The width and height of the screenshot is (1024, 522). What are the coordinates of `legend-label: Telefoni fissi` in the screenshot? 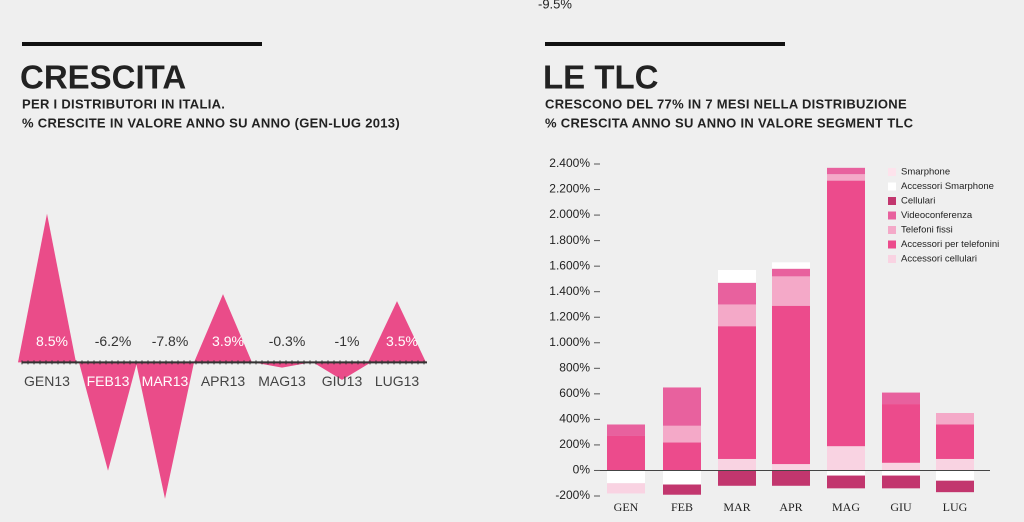 It's located at (927, 230).